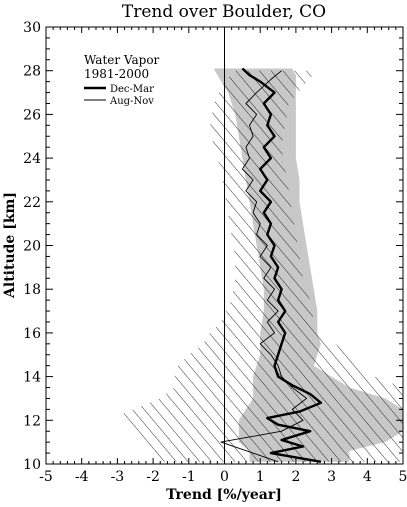  Describe the element at coordinates (331, 477) in the screenshot. I see `x-tick-label: 3` at that location.